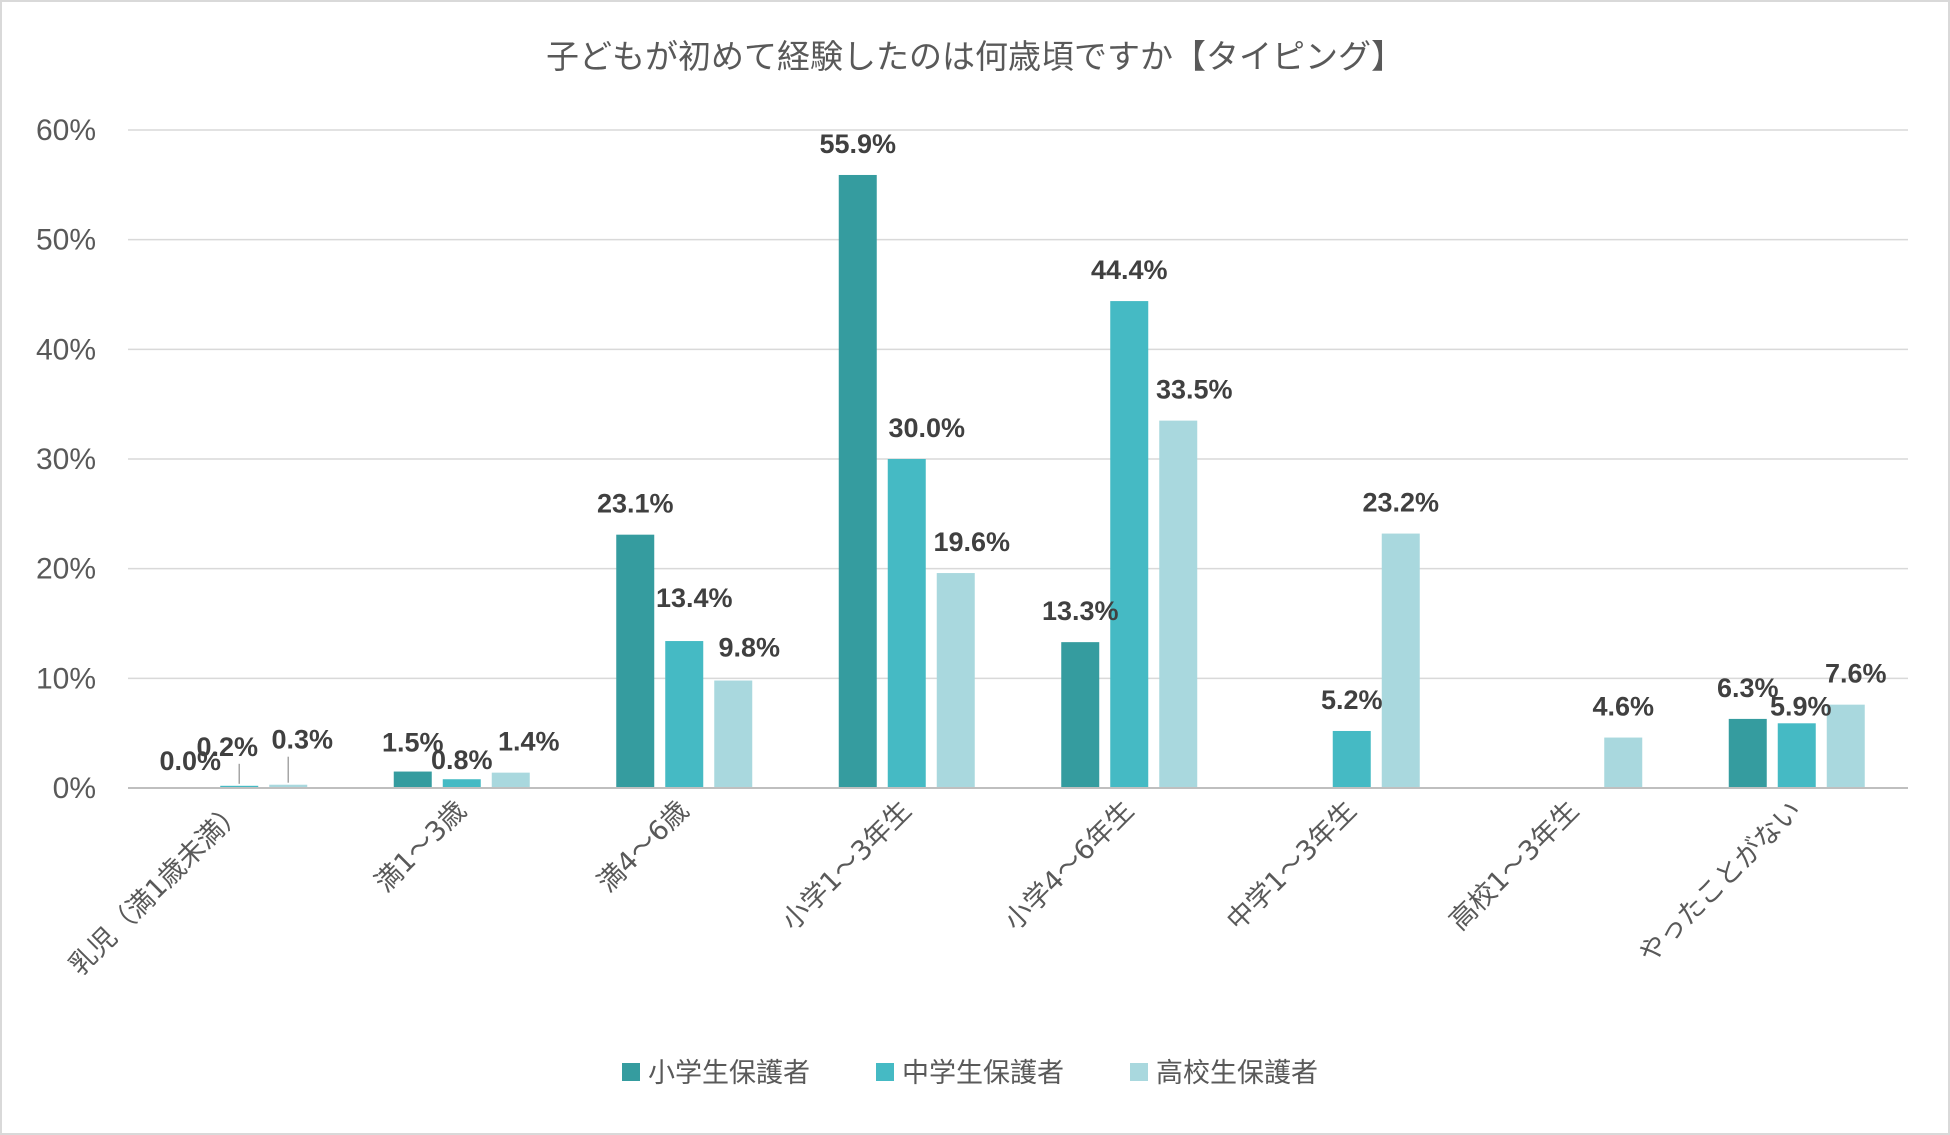 This screenshot has width=1950, height=1135. Describe the element at coordinates (1194, 390) in the screenshot. I see `data-label: 33.5%` at that location.